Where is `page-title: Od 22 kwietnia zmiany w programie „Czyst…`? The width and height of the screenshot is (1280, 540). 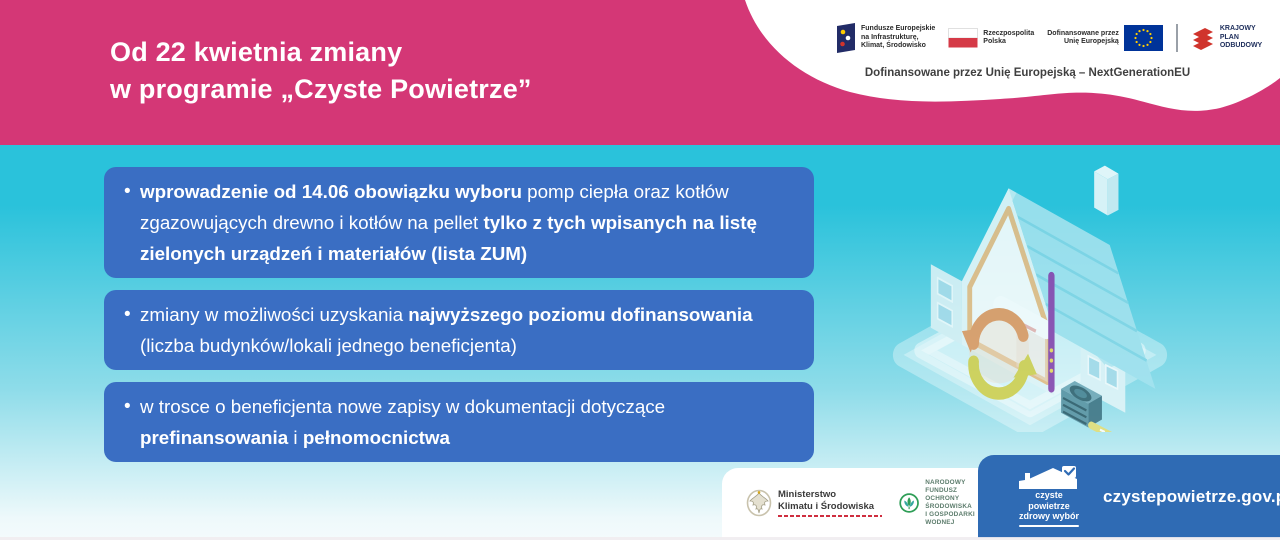 page-title: Od 22 kwietnia zmiany w programie „Czyst… is located at coordinates (321, 71).